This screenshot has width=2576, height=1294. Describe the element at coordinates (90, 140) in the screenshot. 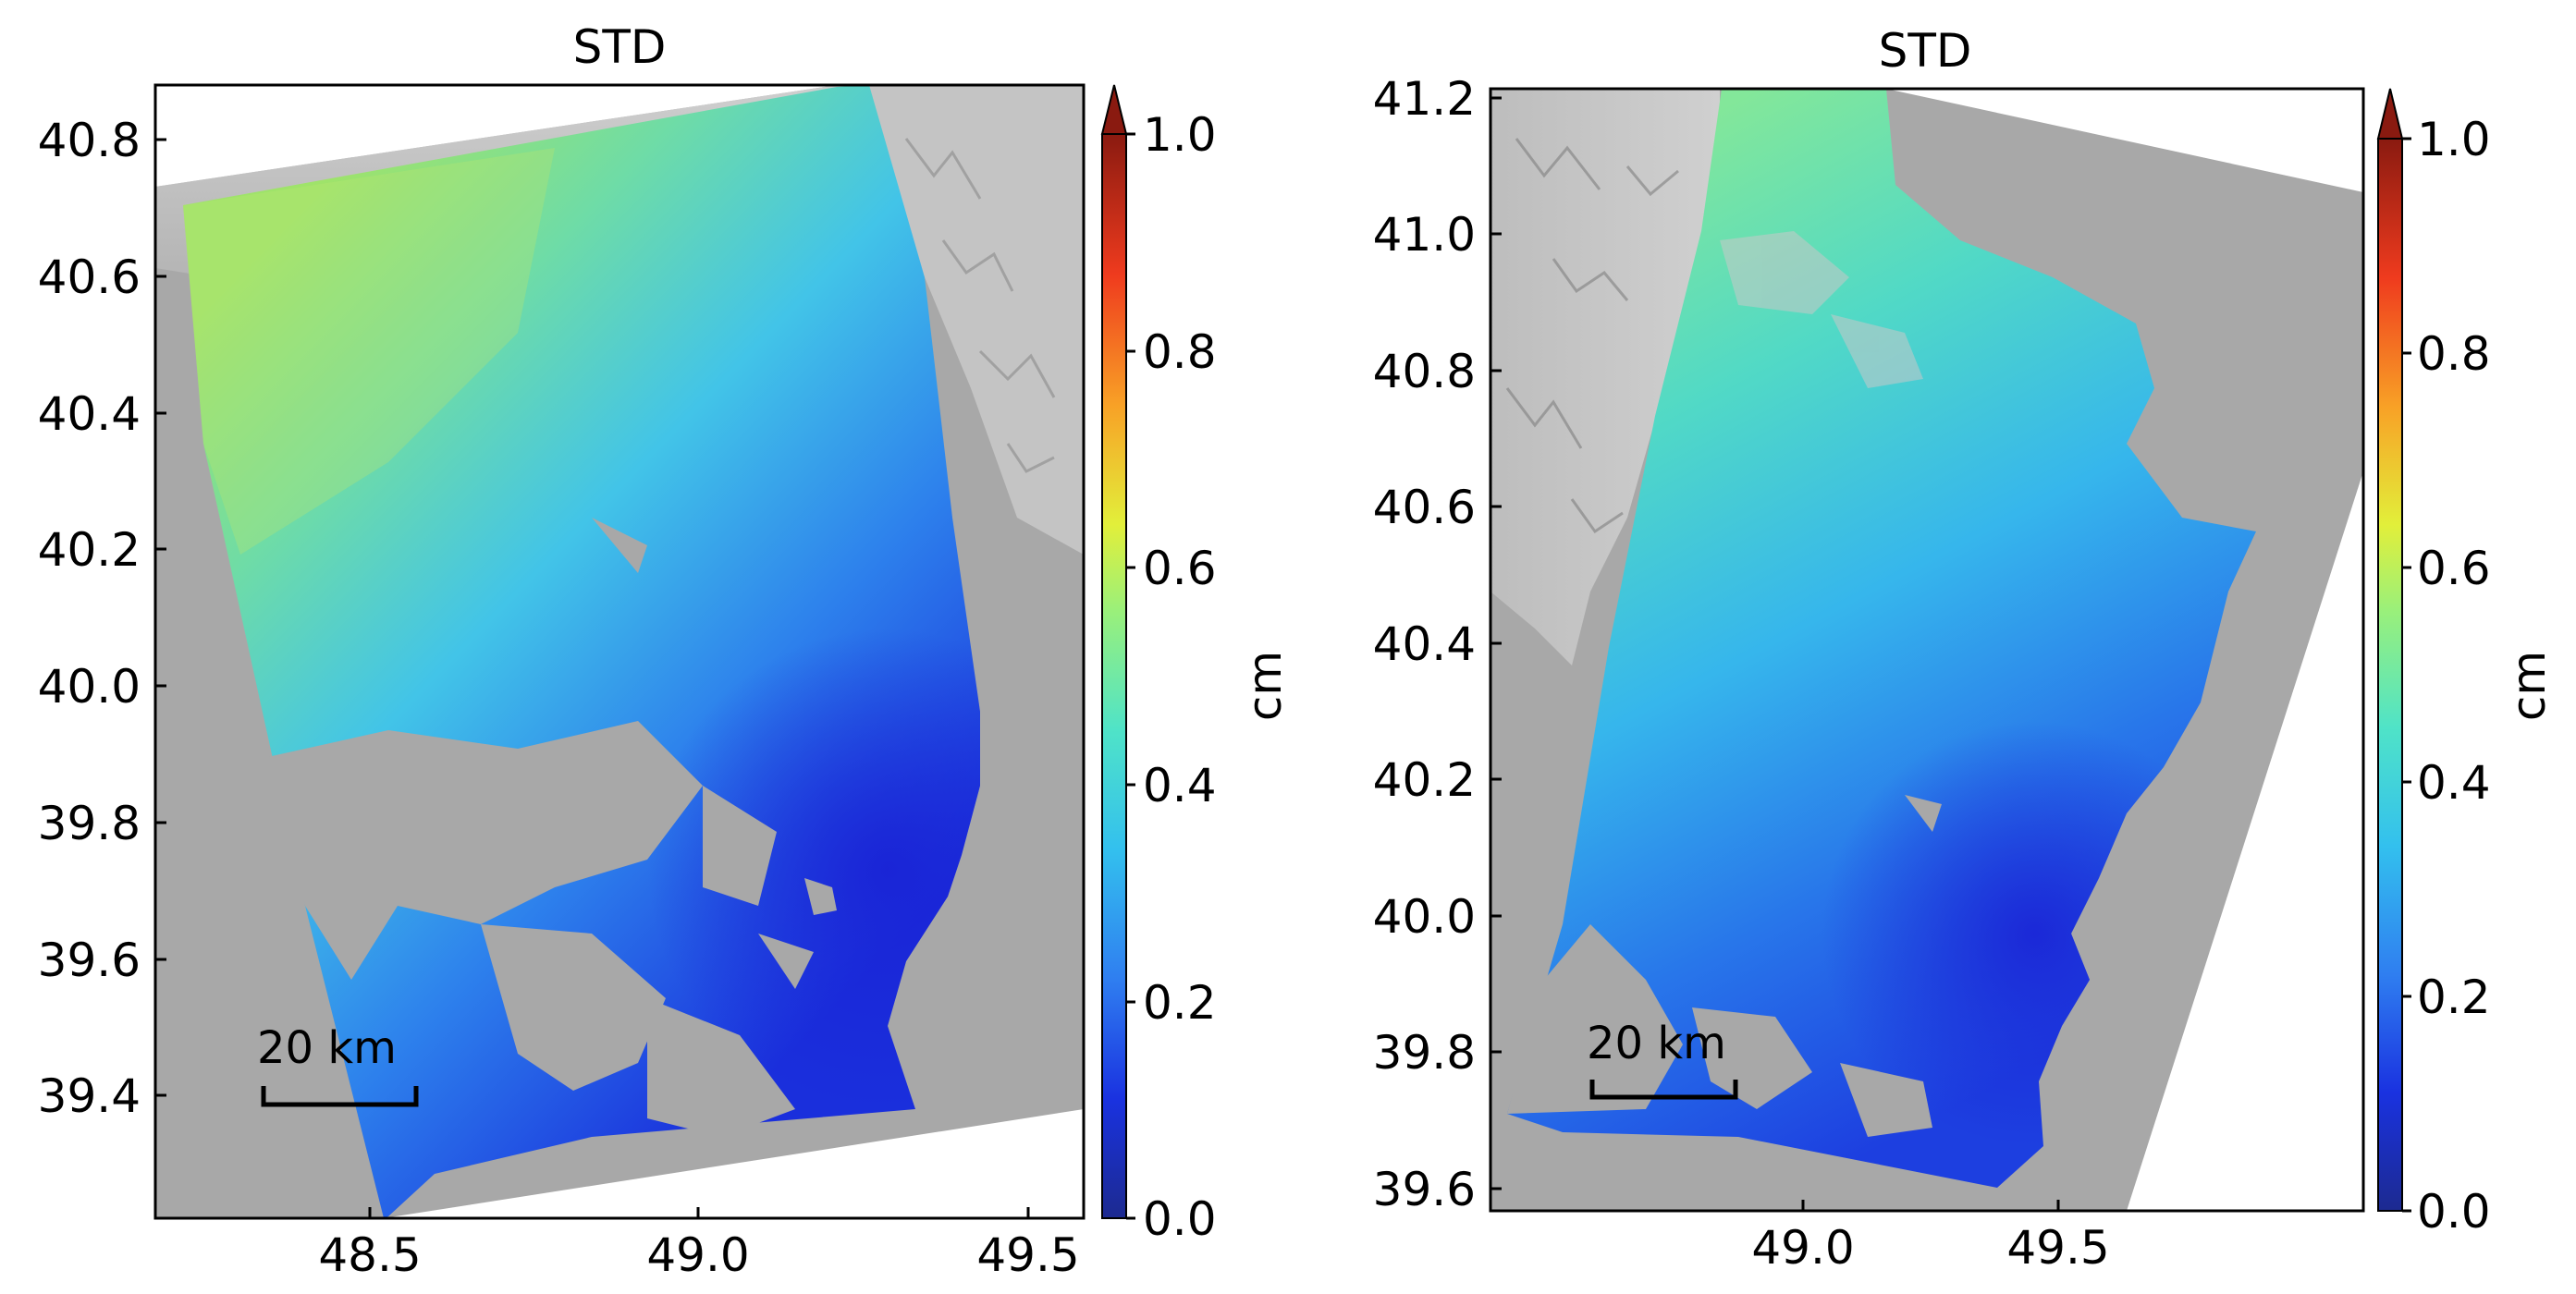

I see `left-ytick-label: 40.8` at that location.